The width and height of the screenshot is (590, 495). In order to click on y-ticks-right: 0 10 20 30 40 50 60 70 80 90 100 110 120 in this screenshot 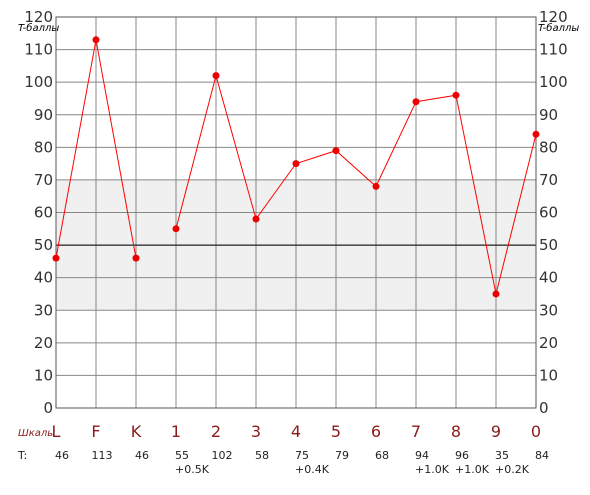, I will do `click(553, 212)`.